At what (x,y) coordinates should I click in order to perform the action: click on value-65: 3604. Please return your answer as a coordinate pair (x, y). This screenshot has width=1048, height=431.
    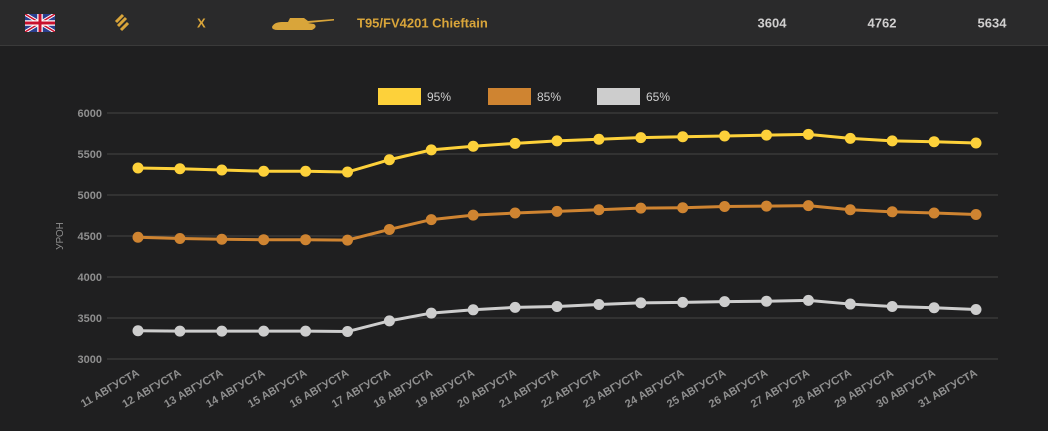
    Looking at the image, I should click on (772, 22).